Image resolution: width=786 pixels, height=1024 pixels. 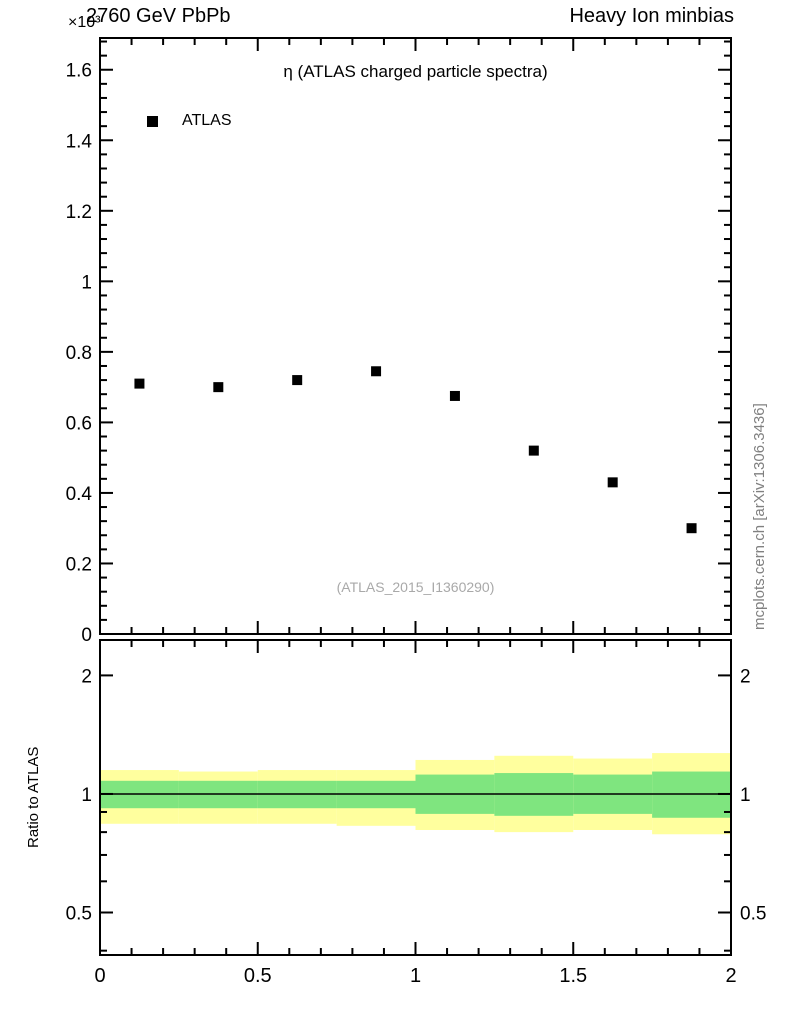 I want to click on legend-label: ATLAS, so click(x=207, y=120).